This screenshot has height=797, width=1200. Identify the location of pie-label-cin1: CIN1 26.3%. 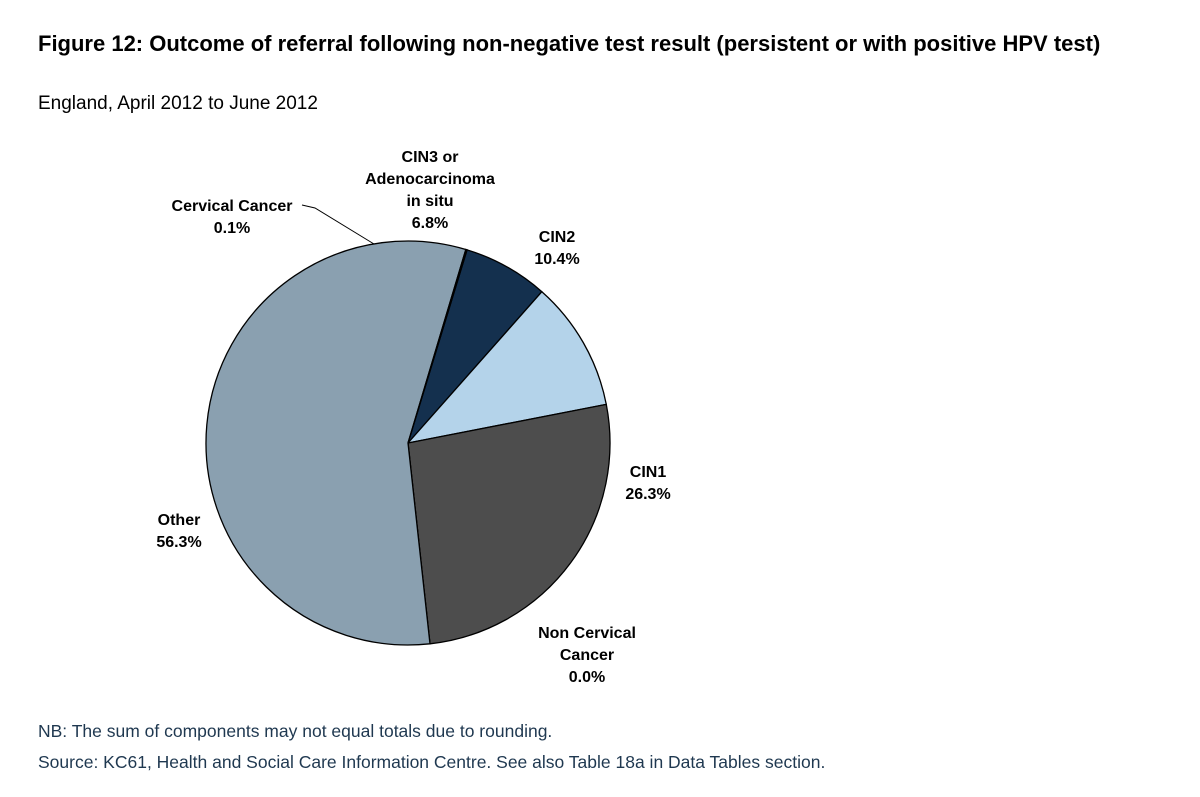
(647, 483).